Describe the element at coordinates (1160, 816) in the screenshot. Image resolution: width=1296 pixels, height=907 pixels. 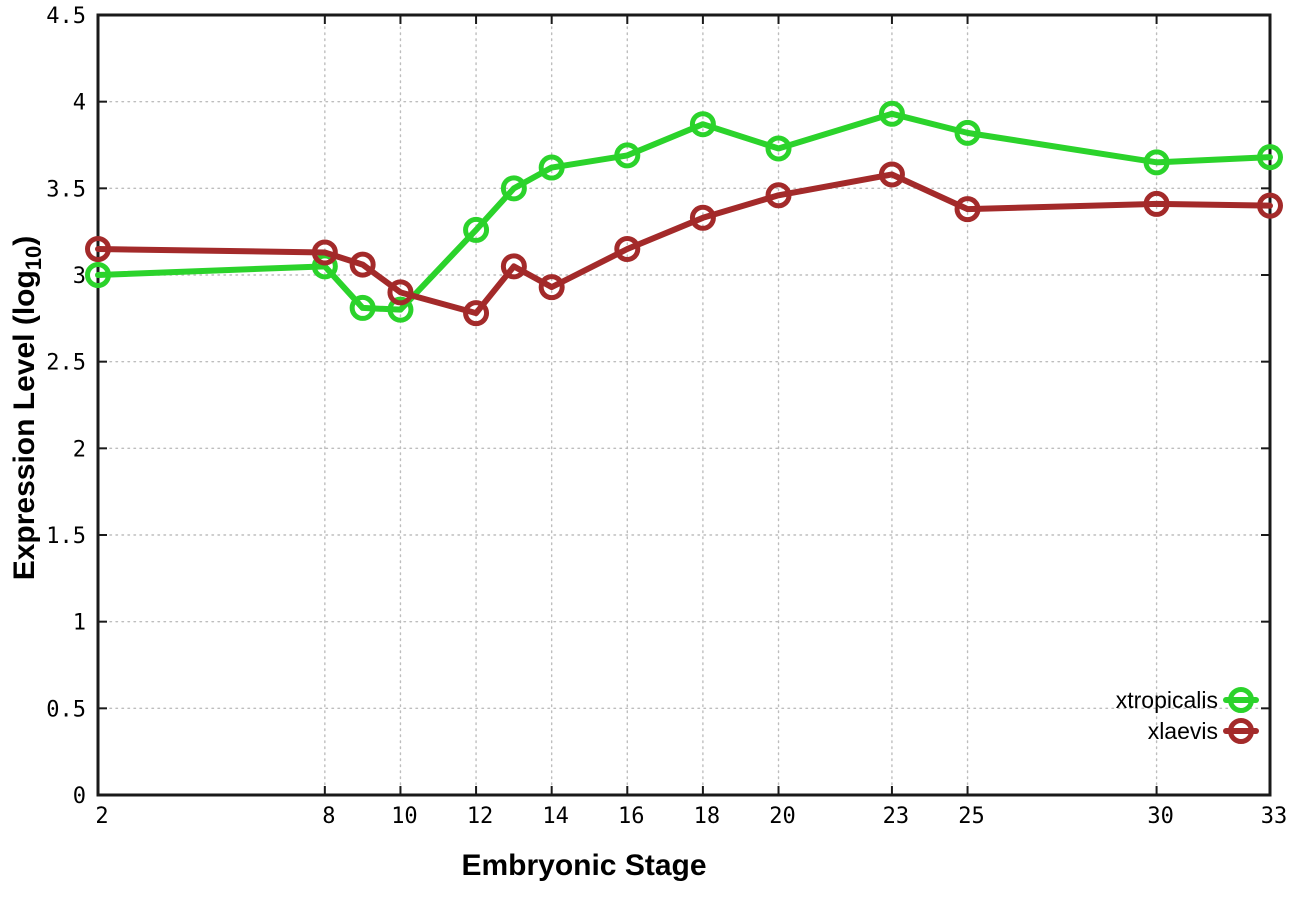
I see `x-tick-label: 30` at that location.